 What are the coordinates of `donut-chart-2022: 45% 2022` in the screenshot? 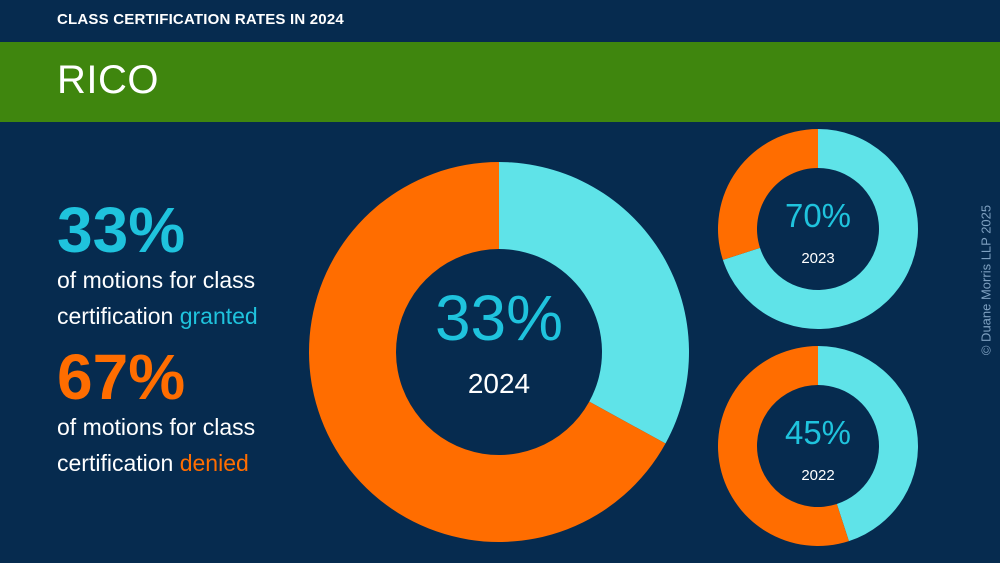 It's located at (817, 446).